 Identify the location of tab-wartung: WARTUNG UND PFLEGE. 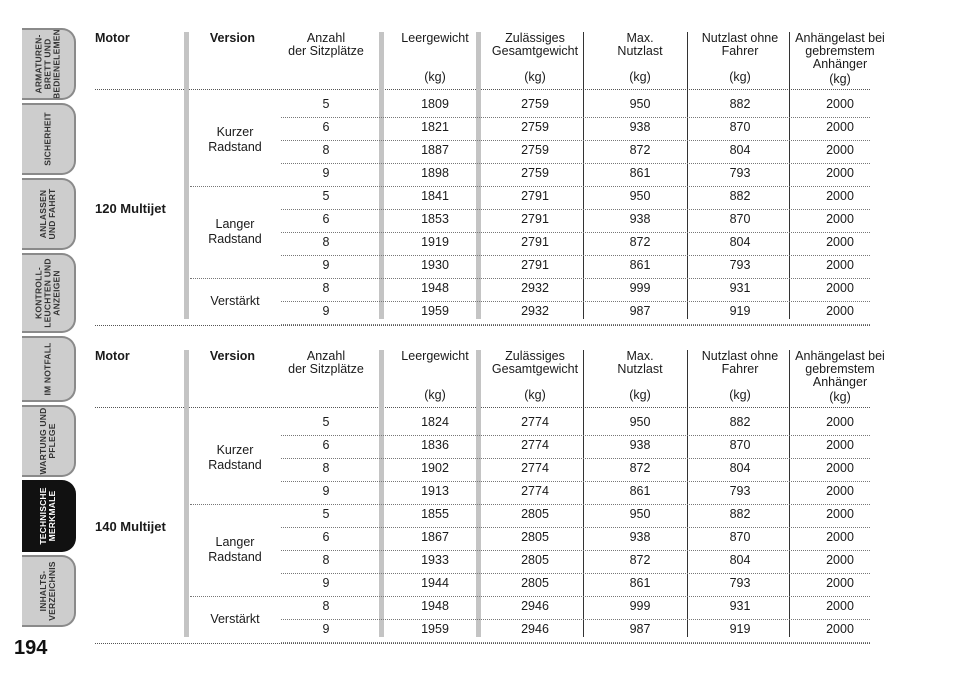
(49, 441).